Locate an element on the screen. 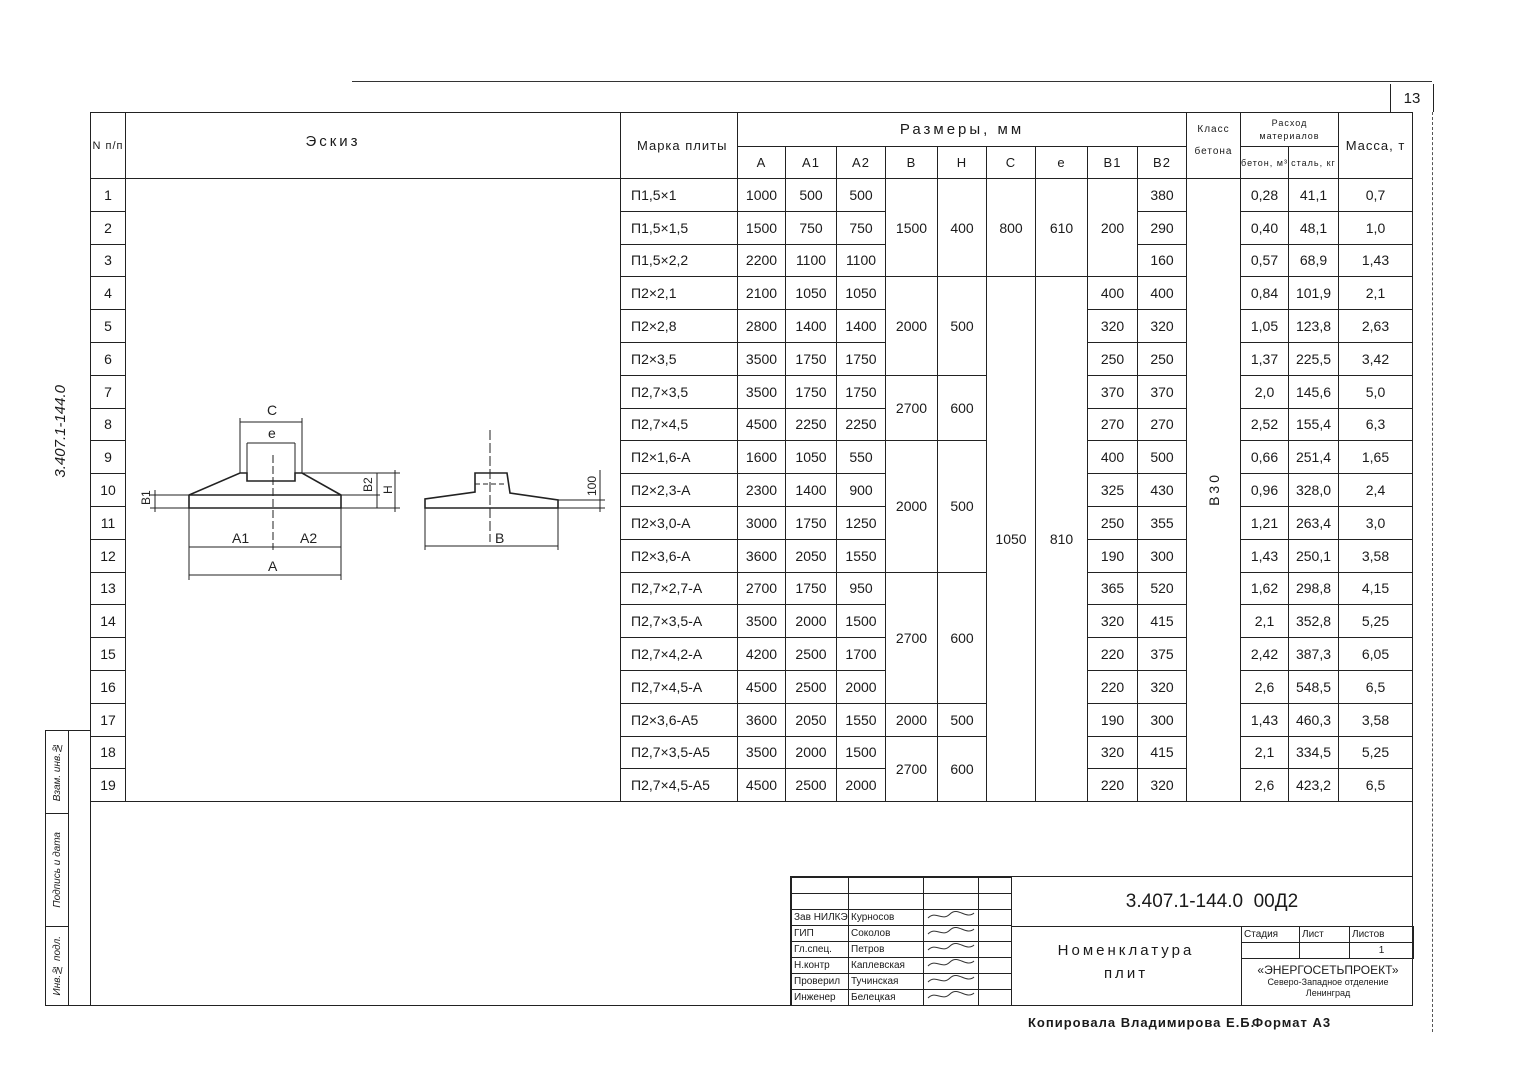  dim-a: 3000 is located at coordinates (761, 522).